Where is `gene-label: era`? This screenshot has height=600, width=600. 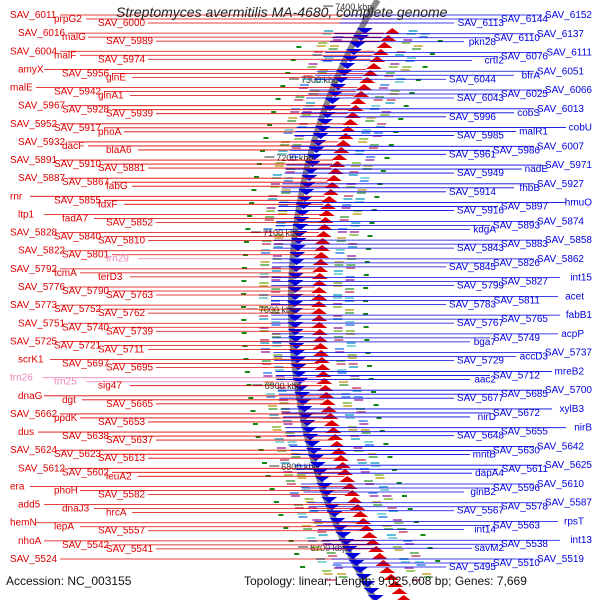
gene-label: era is located at coordinates (17, 486).